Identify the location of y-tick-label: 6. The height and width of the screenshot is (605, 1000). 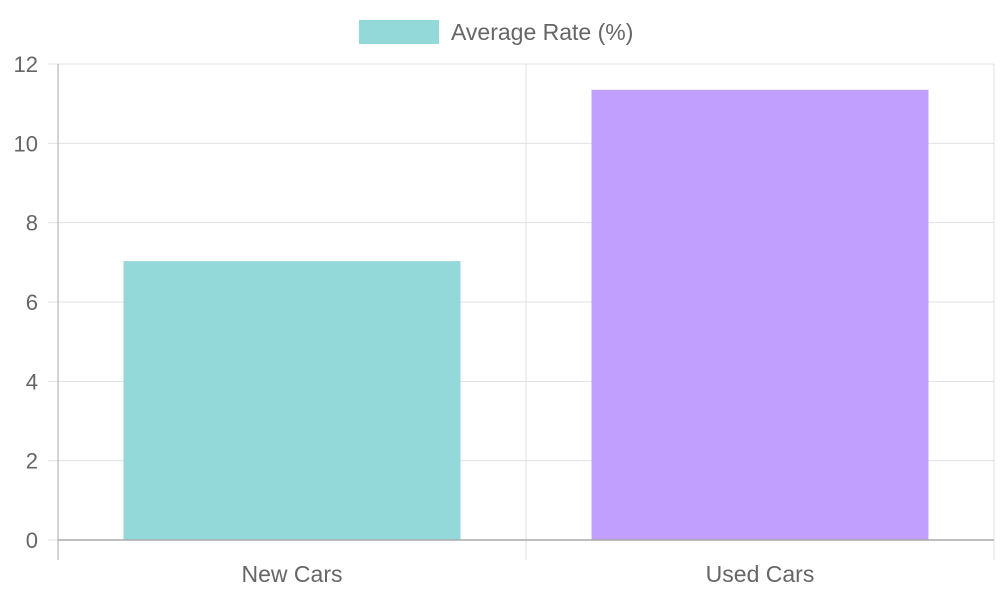
(32, 302).